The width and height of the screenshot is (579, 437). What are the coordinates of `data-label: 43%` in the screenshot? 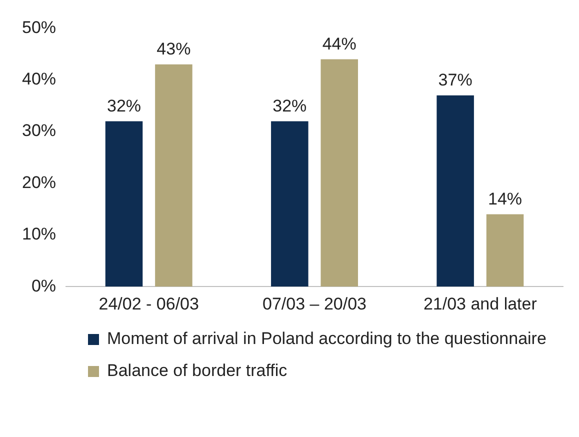 It's located at (173, 49).